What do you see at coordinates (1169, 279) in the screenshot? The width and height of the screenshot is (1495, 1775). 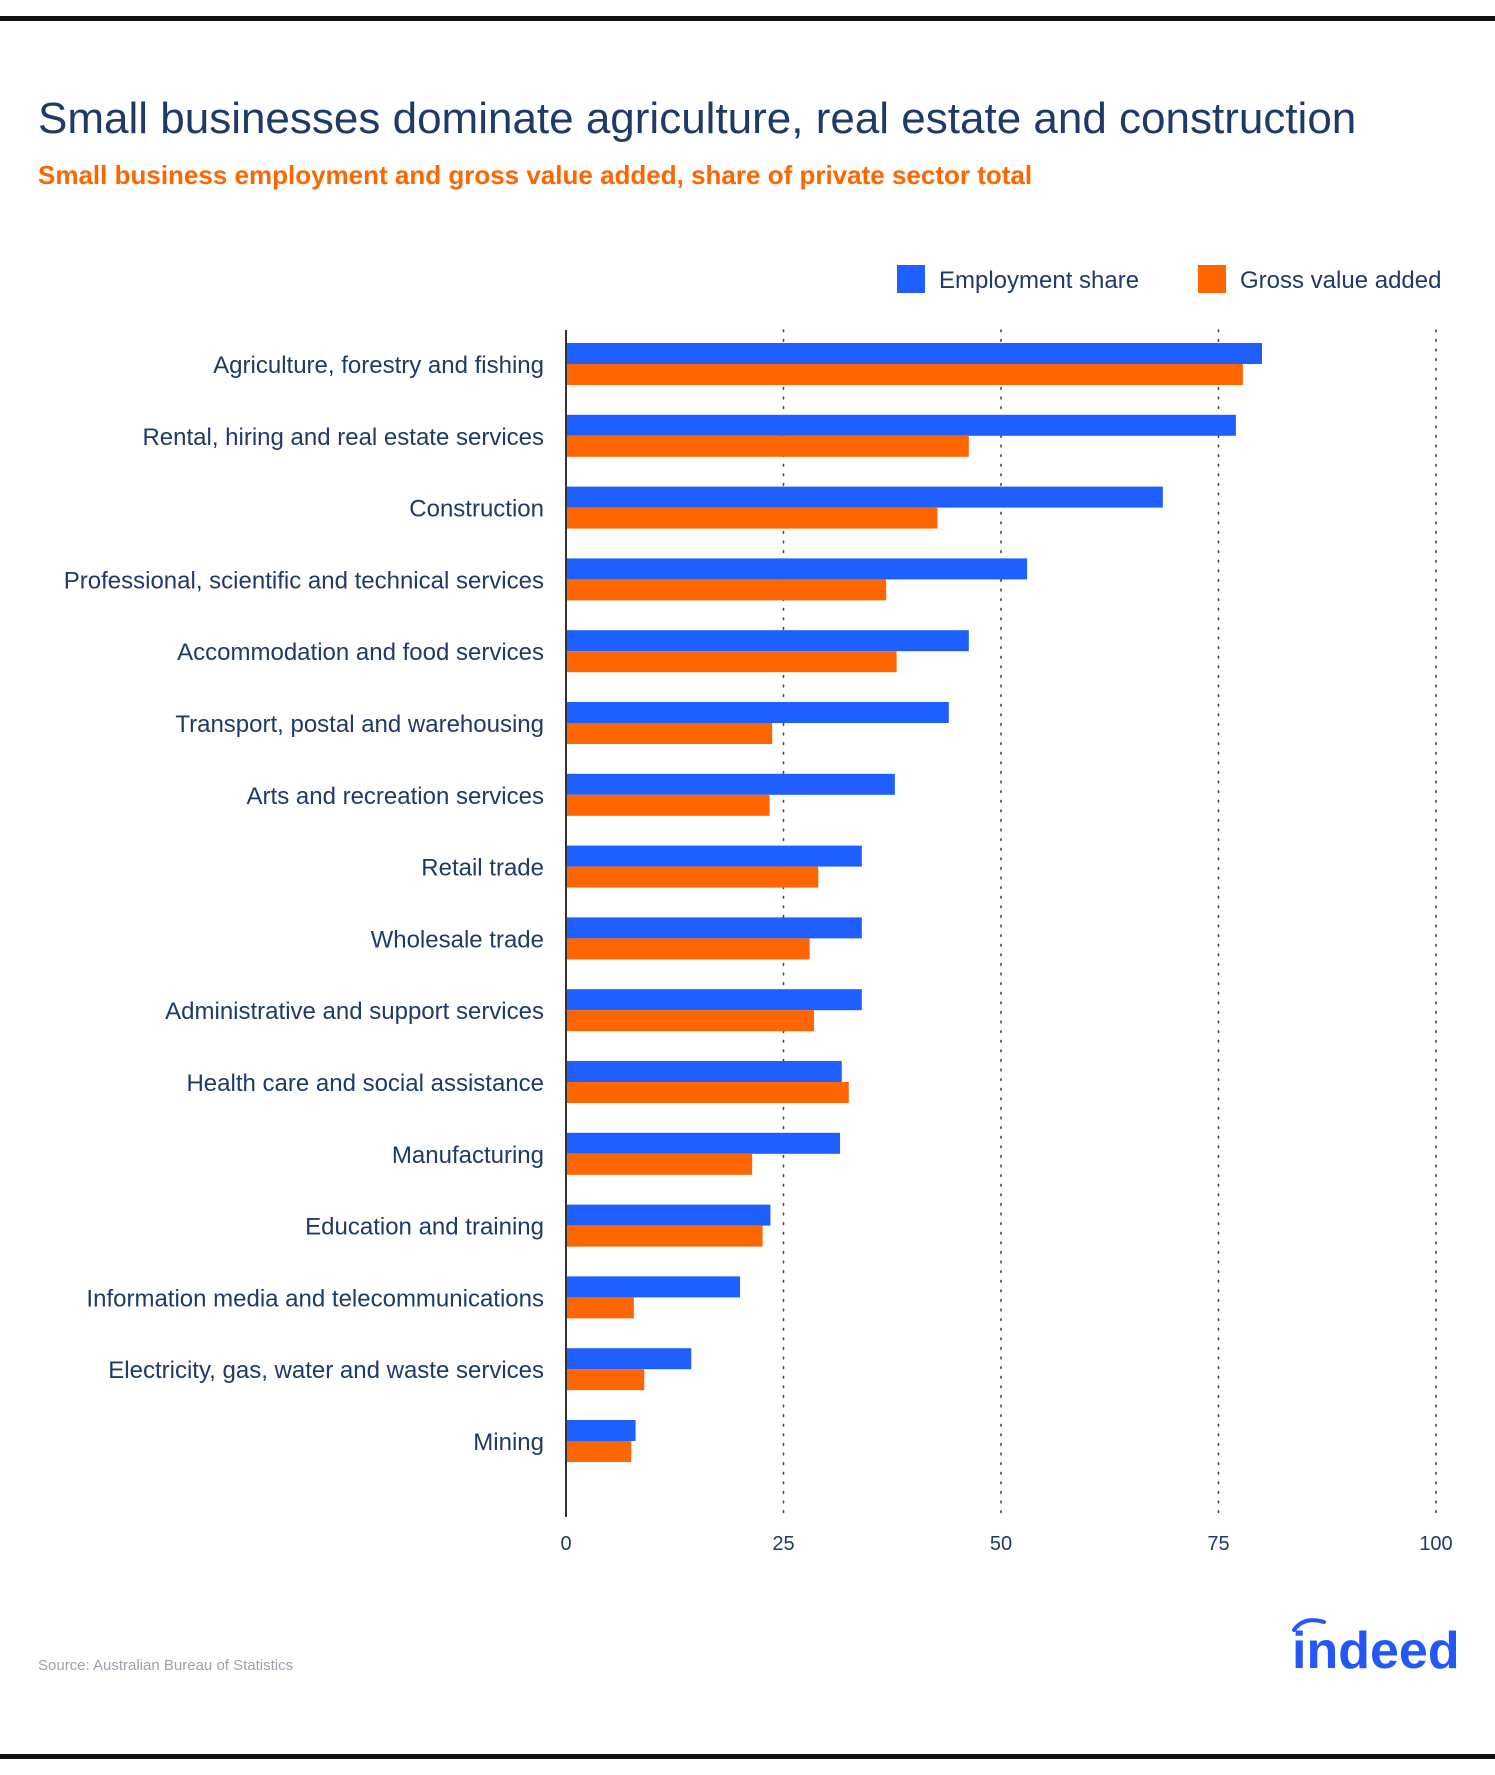 I see `legend: Employment share Gross value added` at bounding box center [1169, 279].